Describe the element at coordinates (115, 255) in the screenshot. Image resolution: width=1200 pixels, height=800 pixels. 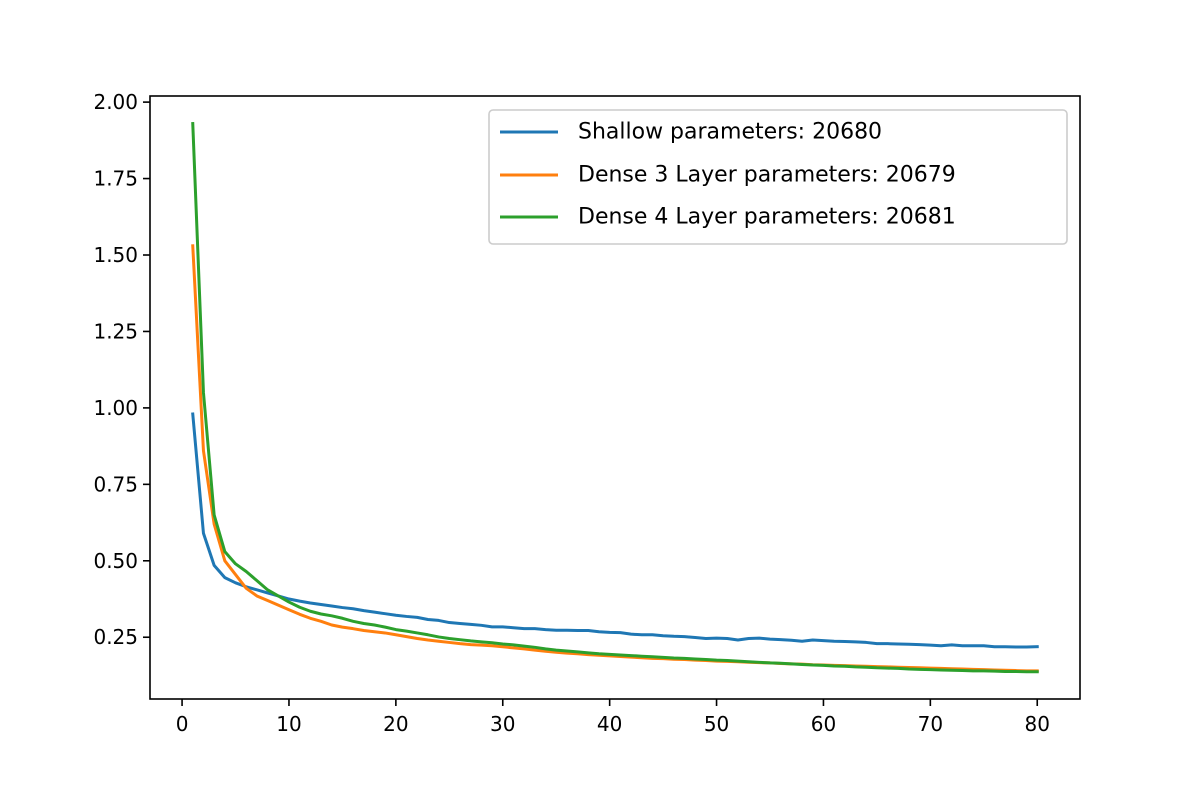
I see `y-tick-label: 1.50` at that location.